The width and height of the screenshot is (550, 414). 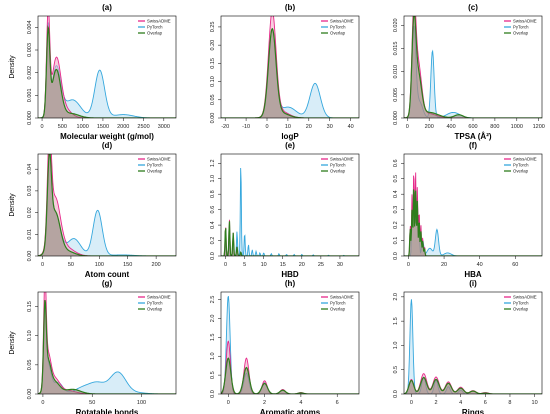 What do you see at coordinates (246, 127) in the screenshot?
I see `x-tick-label: -10` at bounding box center [246, 127].